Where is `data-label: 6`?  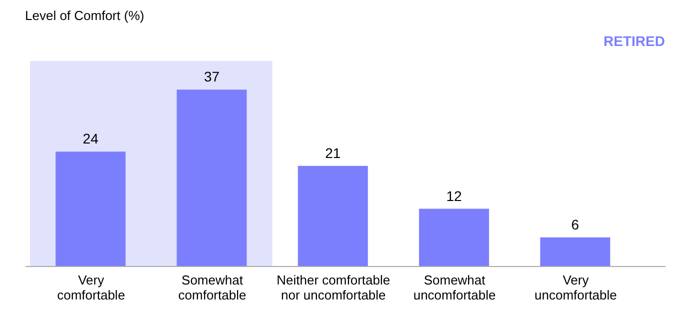
data-label: 6 is located at coordinates (575, 224).